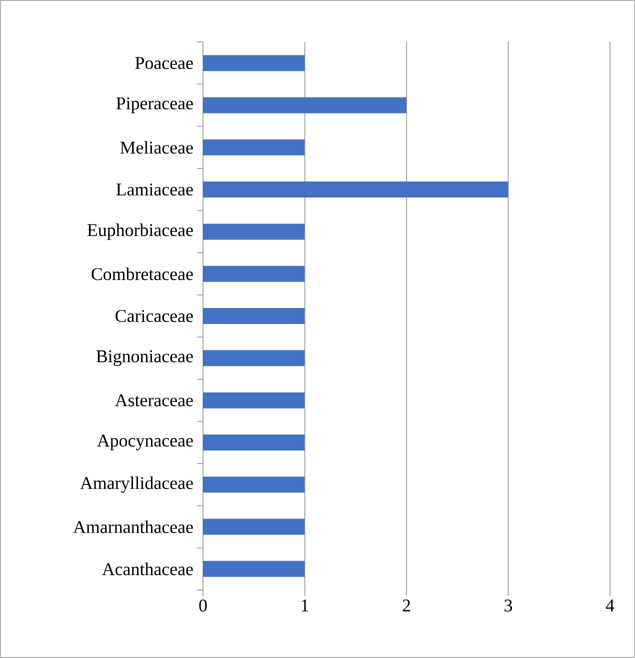 This screenshot has height=658, width=635. What do you see at coordinates (164, 63) in the screenshot?
I see `y-tick-label: Poaceae` at bounding box center [164, 63].